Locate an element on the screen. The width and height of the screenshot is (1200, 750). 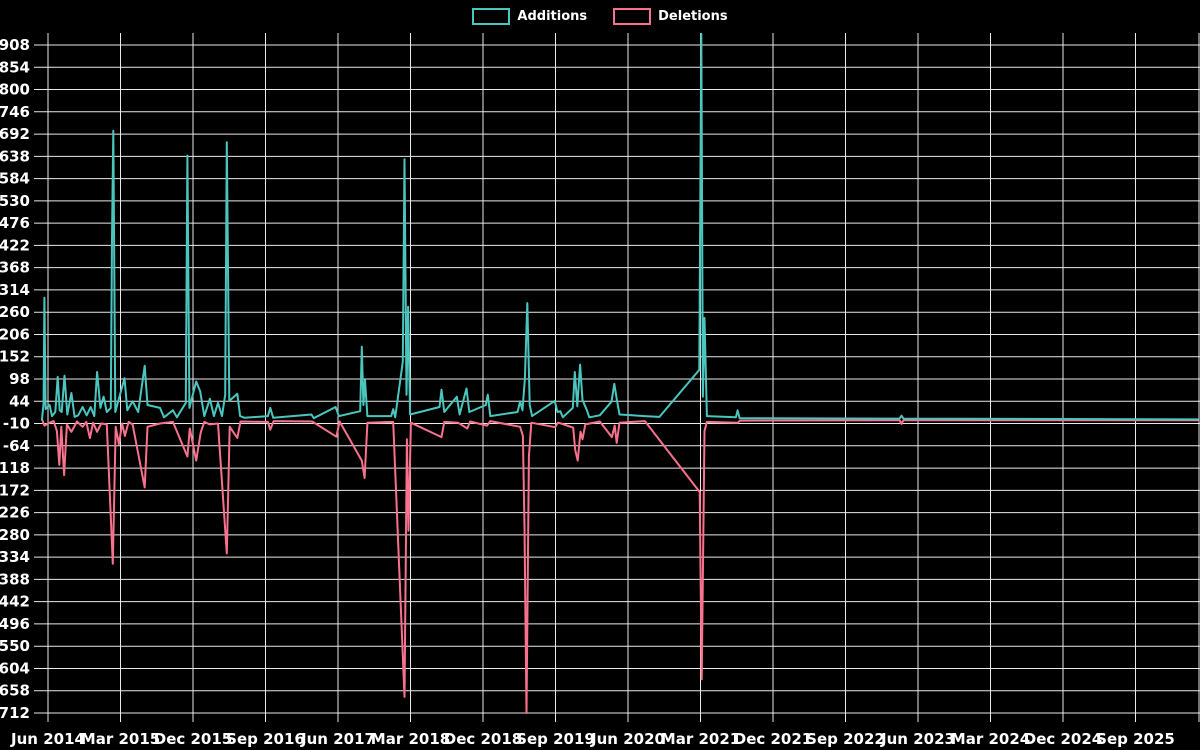
y-tick-label: 368 is located at coordinates (15, 268).